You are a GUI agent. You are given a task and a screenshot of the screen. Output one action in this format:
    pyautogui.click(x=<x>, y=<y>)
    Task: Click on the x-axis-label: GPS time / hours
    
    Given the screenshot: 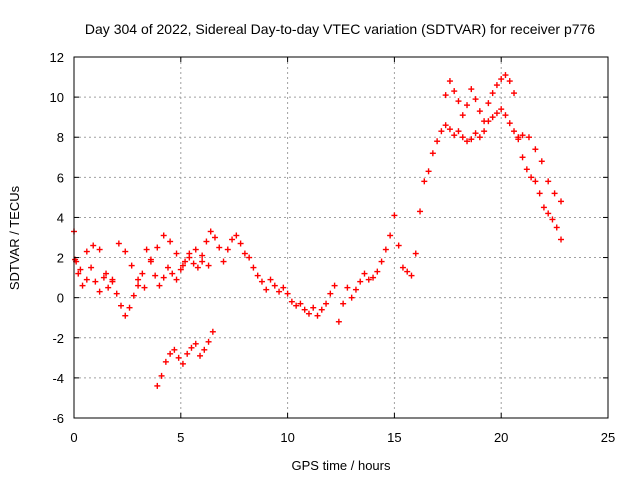 What is the action you would take?
    pyautogui.click(x=341, y=465)
    